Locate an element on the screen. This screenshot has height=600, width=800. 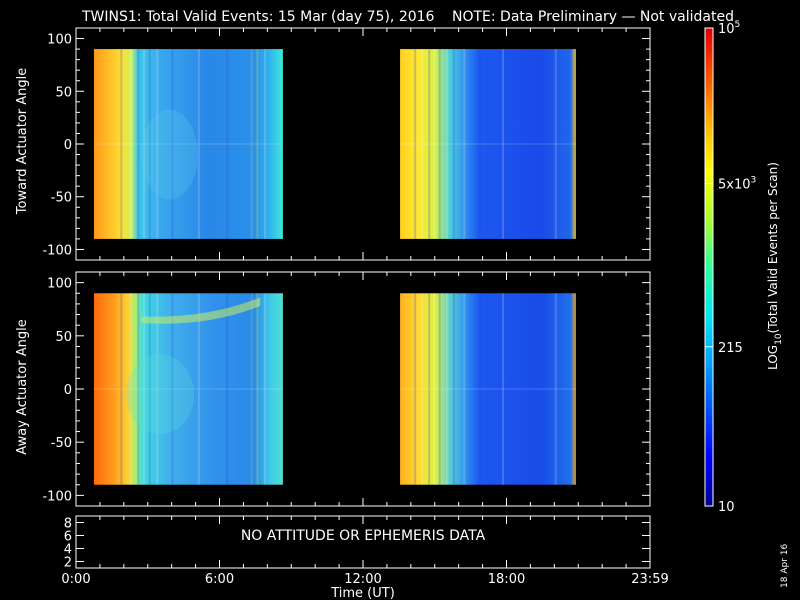
y-axis-label-away: Away Actuator Angle is located at coordinates (22, 386).